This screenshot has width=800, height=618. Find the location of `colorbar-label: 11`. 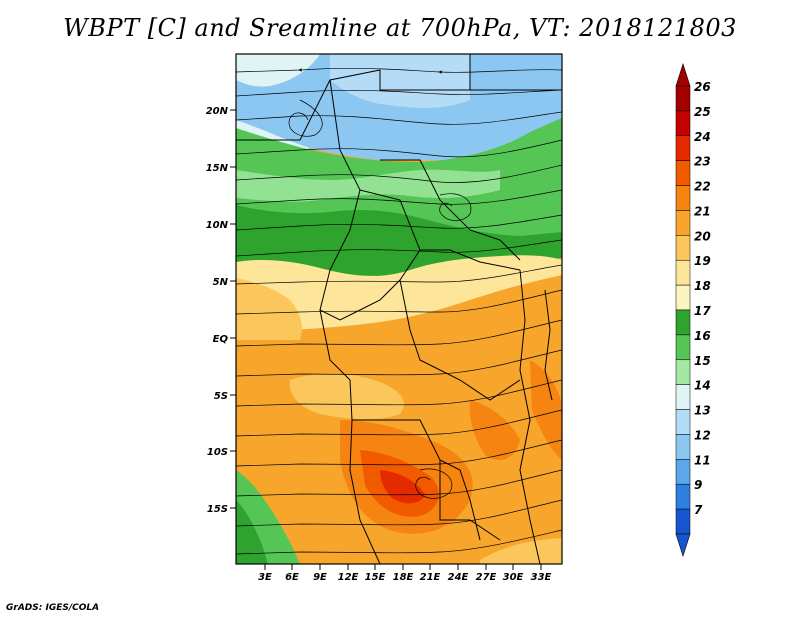

colorbar-label: 11 is located at coordinates (702, 460).